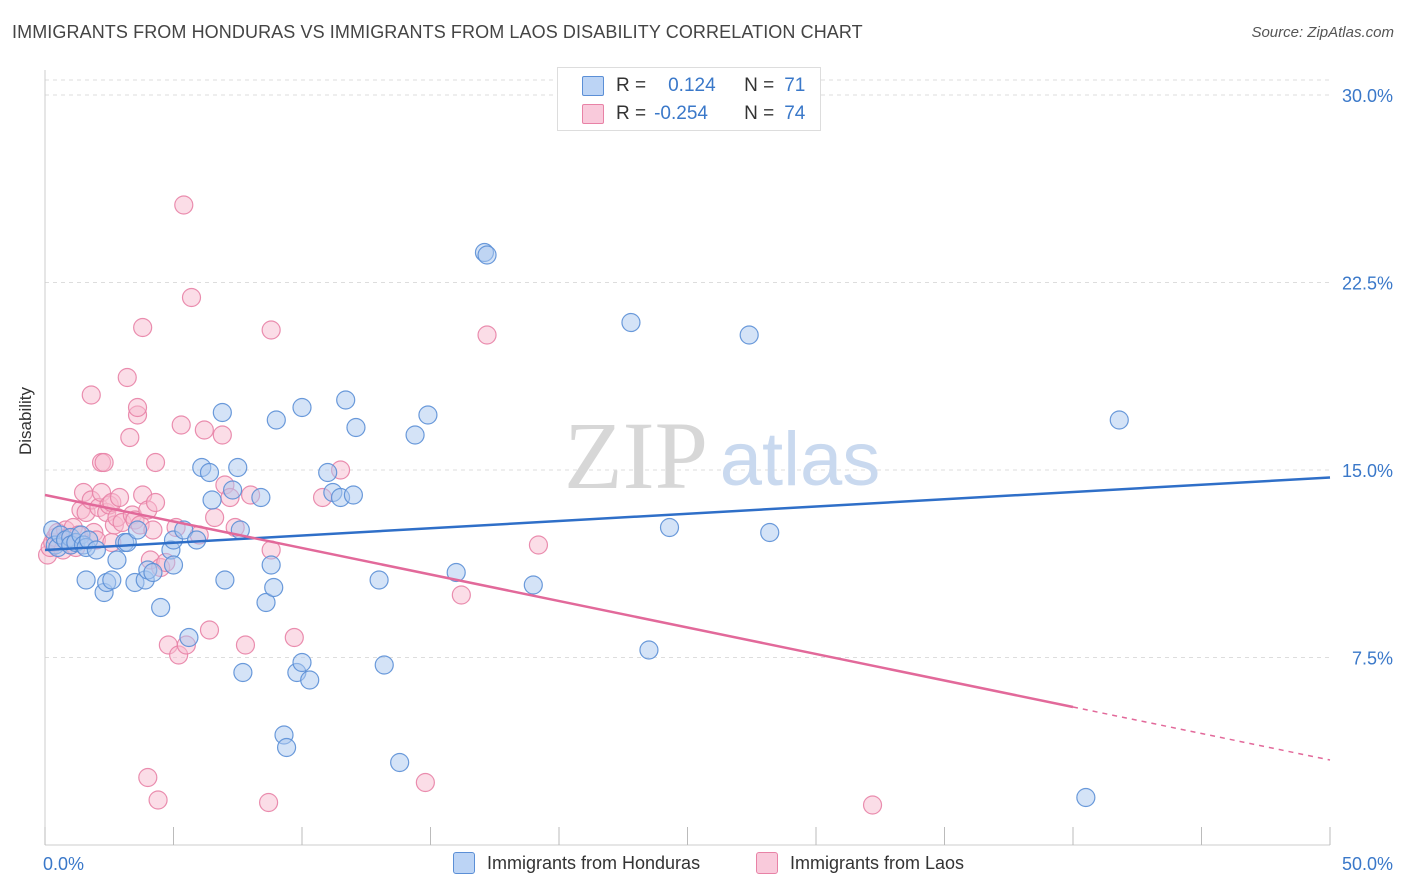 Image resolution: width=1406 pixels, height=892 pixels. Describe the element at coordinates (795, 113) in the screenshot. I see `n-value: 74` at that location.